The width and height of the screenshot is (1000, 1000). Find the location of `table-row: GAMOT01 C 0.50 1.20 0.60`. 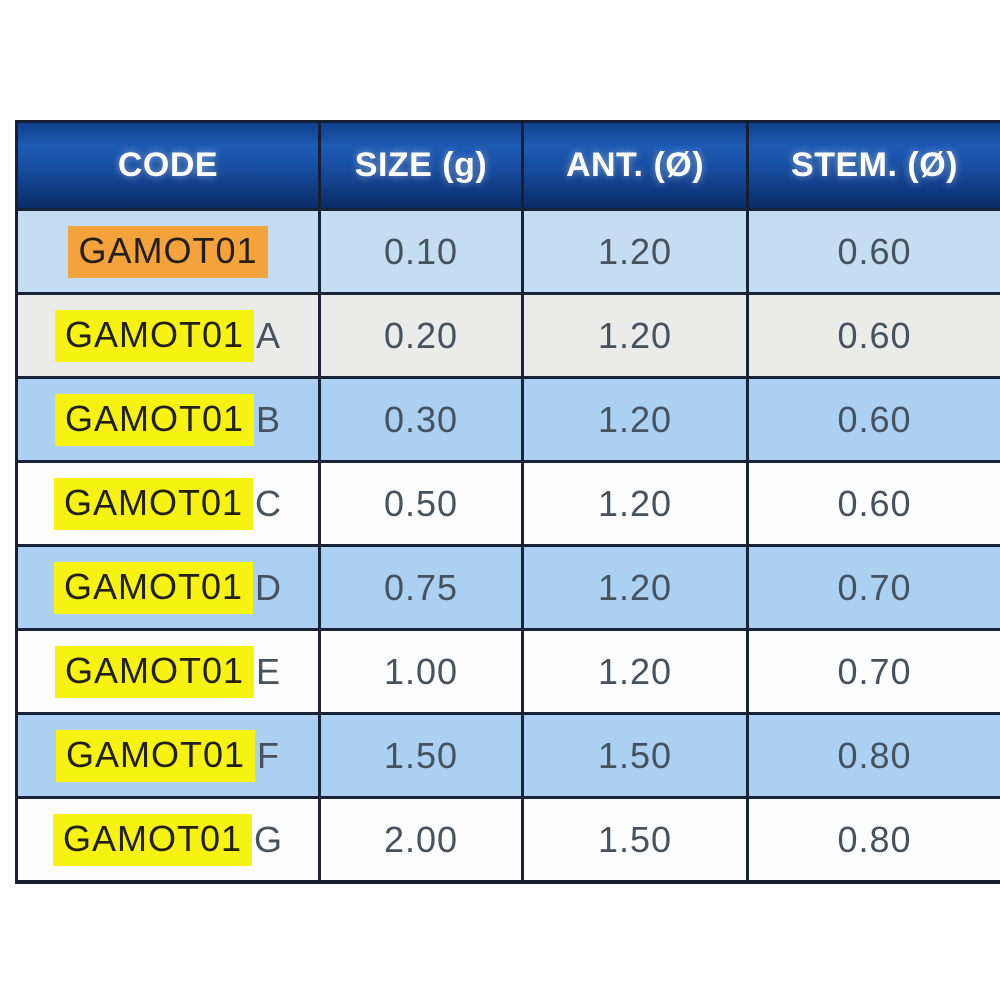

table-row: GAMOT01 C 0.50 1.20 0.60 is located at coordinates (509, 502).